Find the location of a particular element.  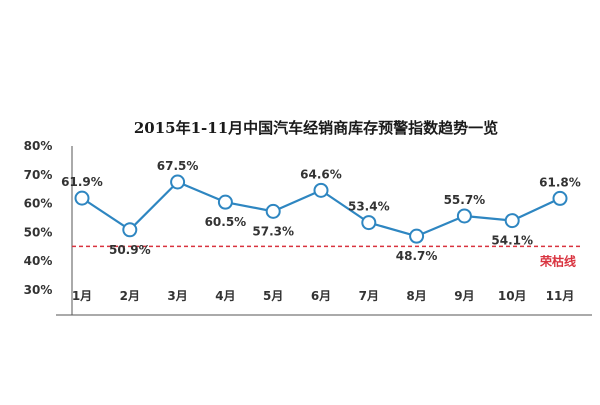

x-tick-label: 1月 is located at coordinates (82, 296).